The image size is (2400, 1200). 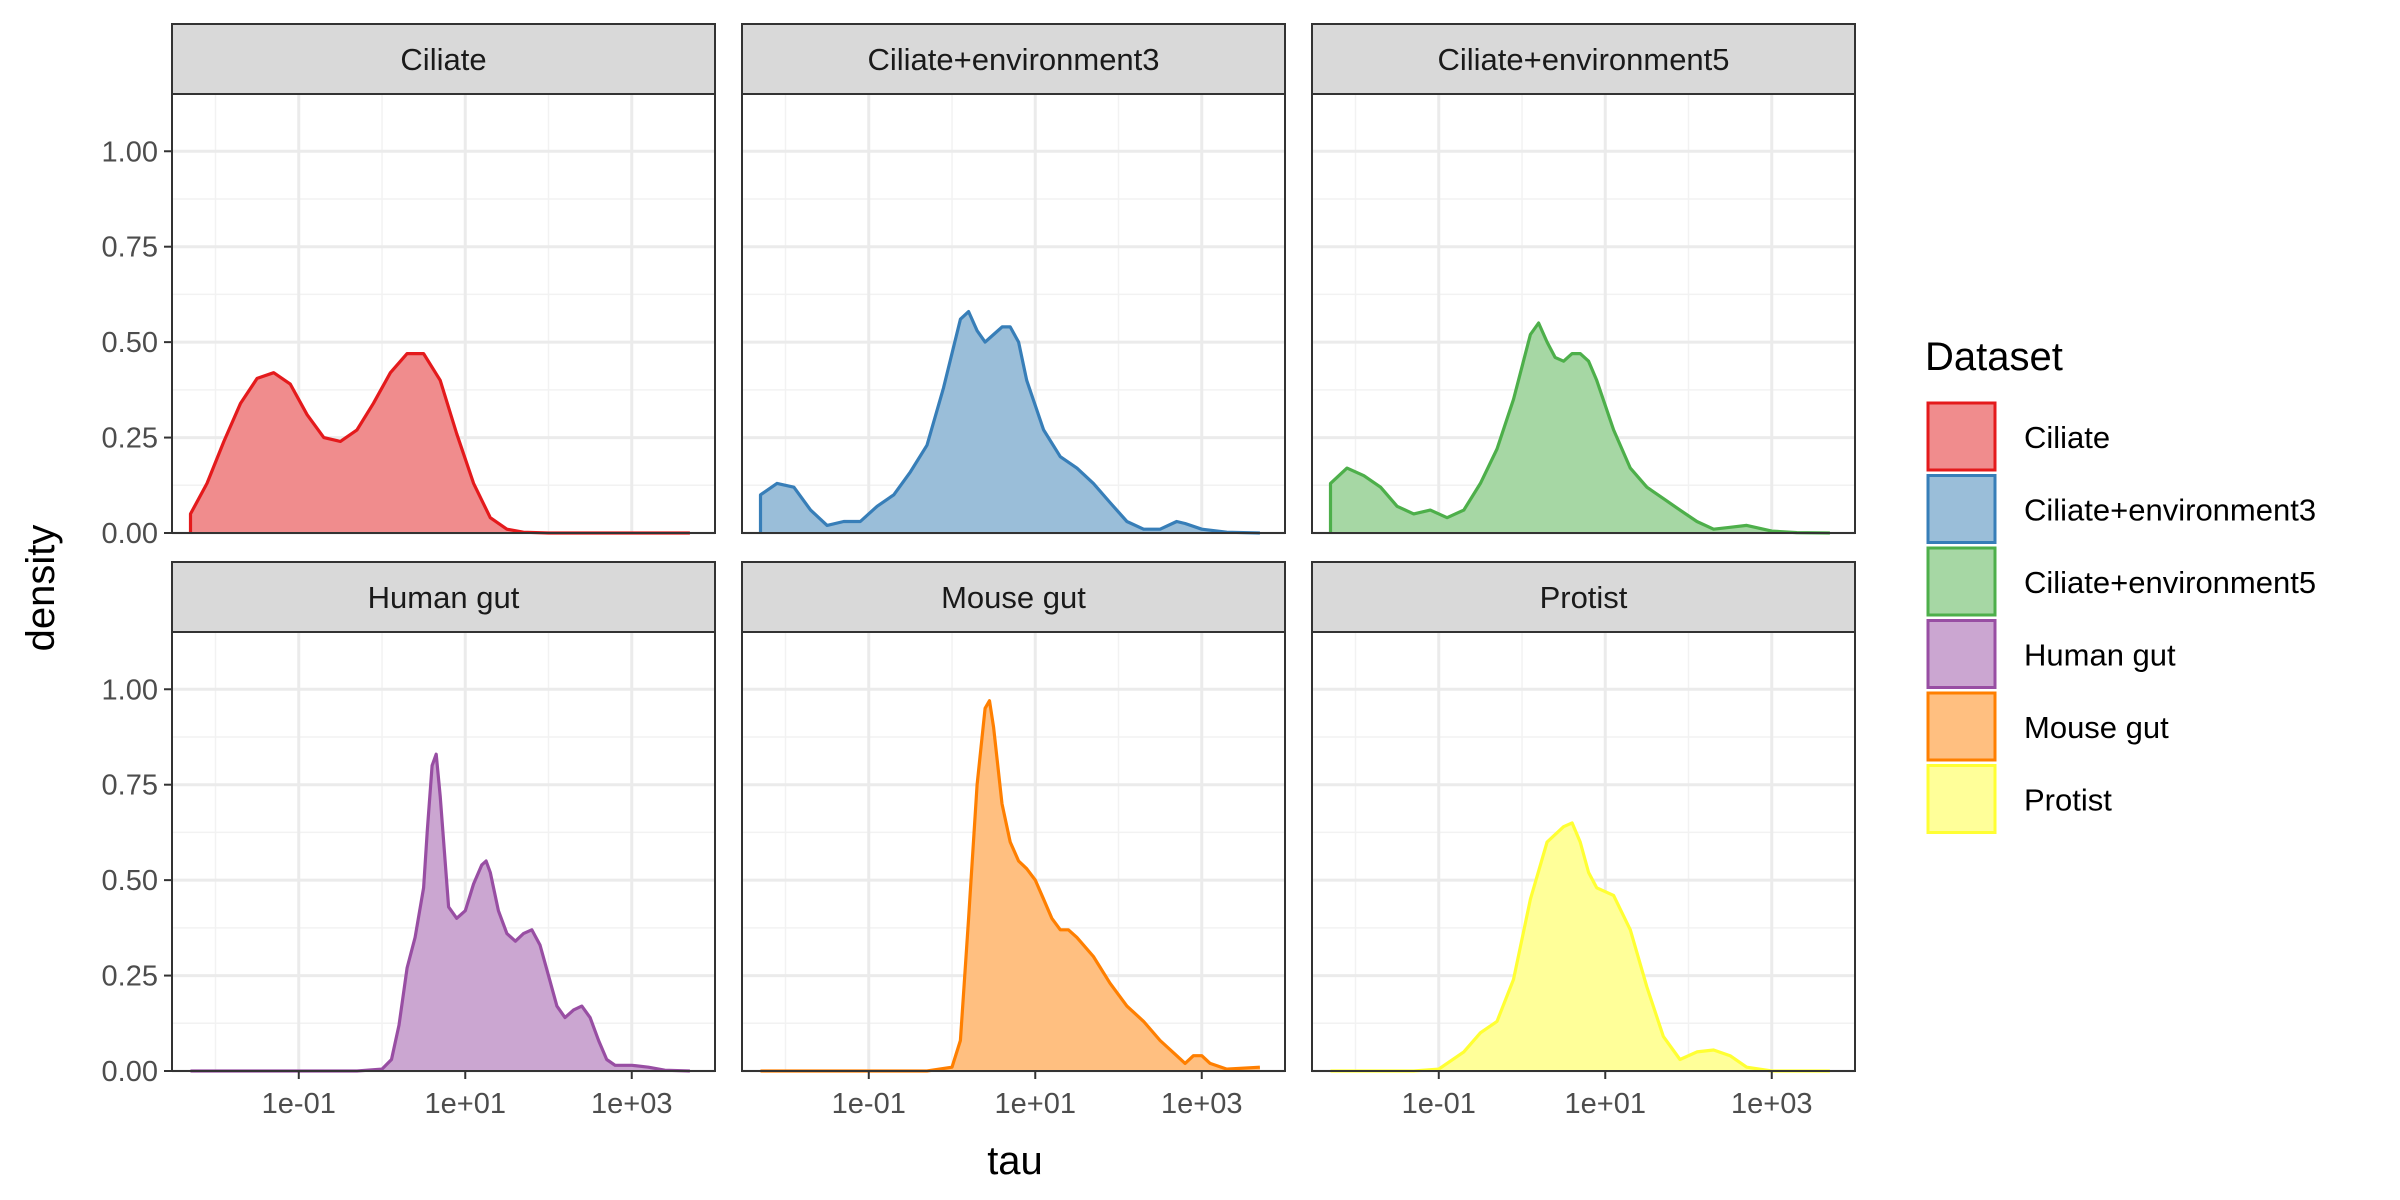 What do you see at coordinates (41, 588) in the screenshot?
I see `y-axis-title: density` at bounding box center [41, 588].